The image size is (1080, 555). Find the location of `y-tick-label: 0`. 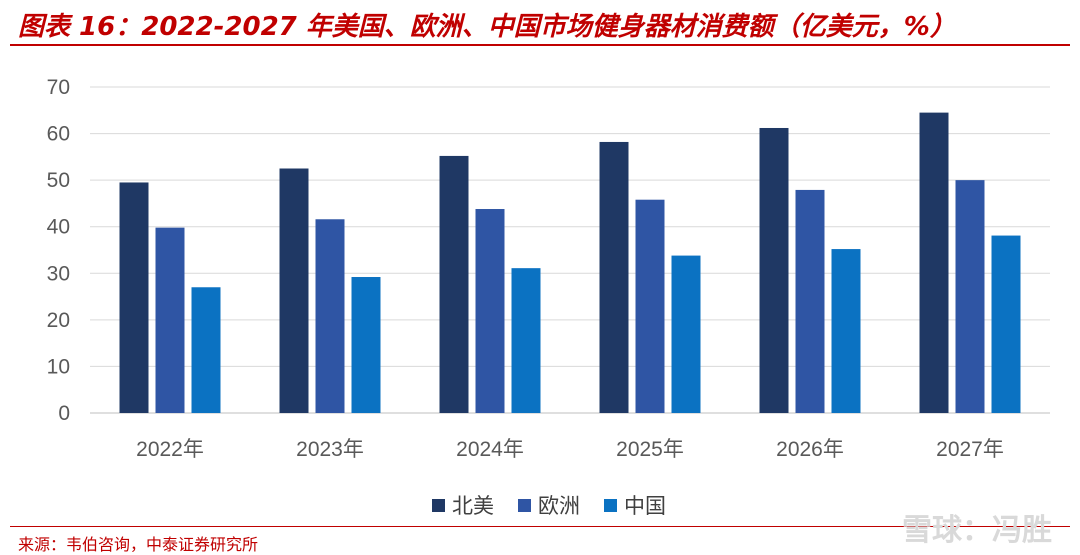

y-tick-label: 0 is located at coordinates (64, 413).